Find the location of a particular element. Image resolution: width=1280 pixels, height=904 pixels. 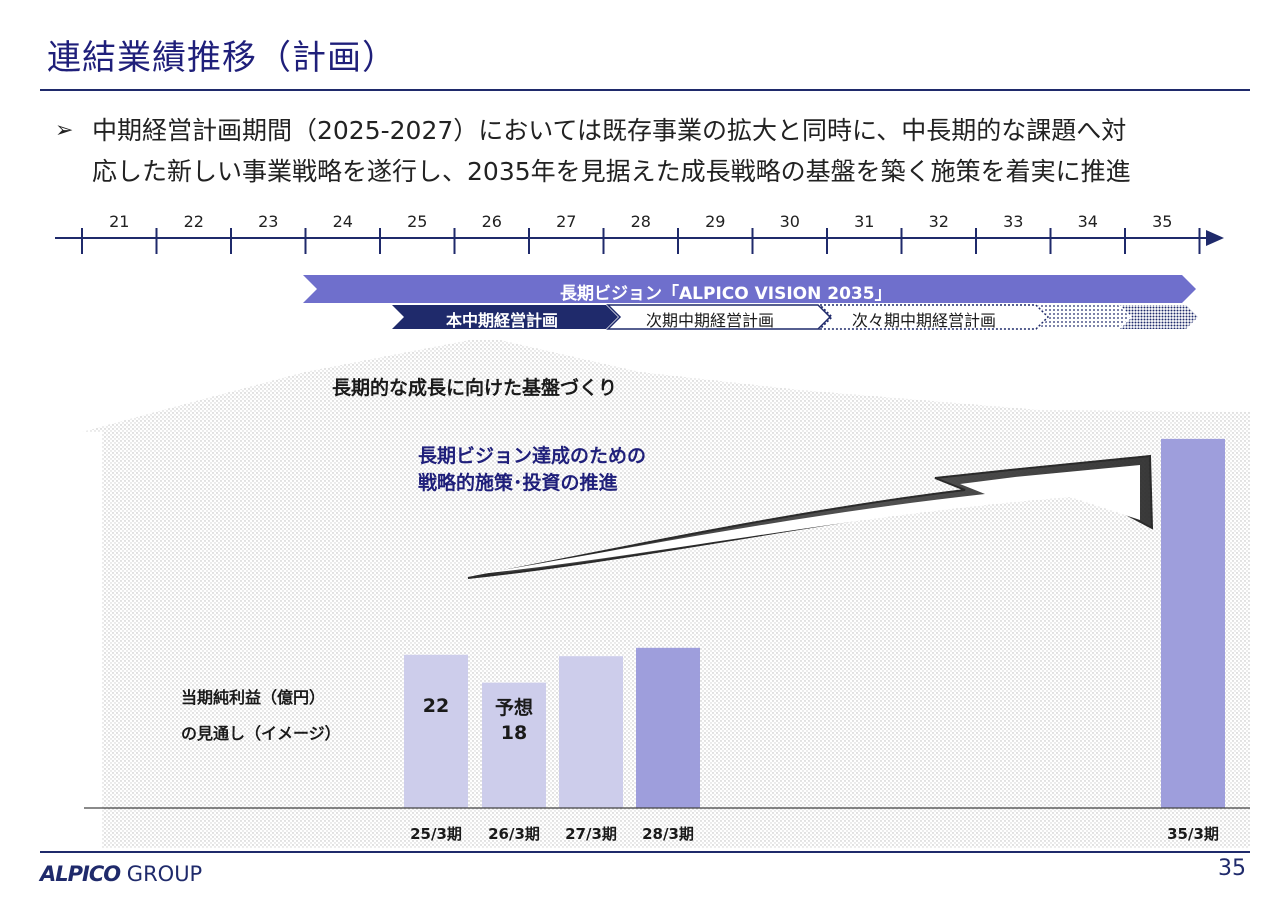

timeline-year-label: 29 is located at coordinates (715, 221).